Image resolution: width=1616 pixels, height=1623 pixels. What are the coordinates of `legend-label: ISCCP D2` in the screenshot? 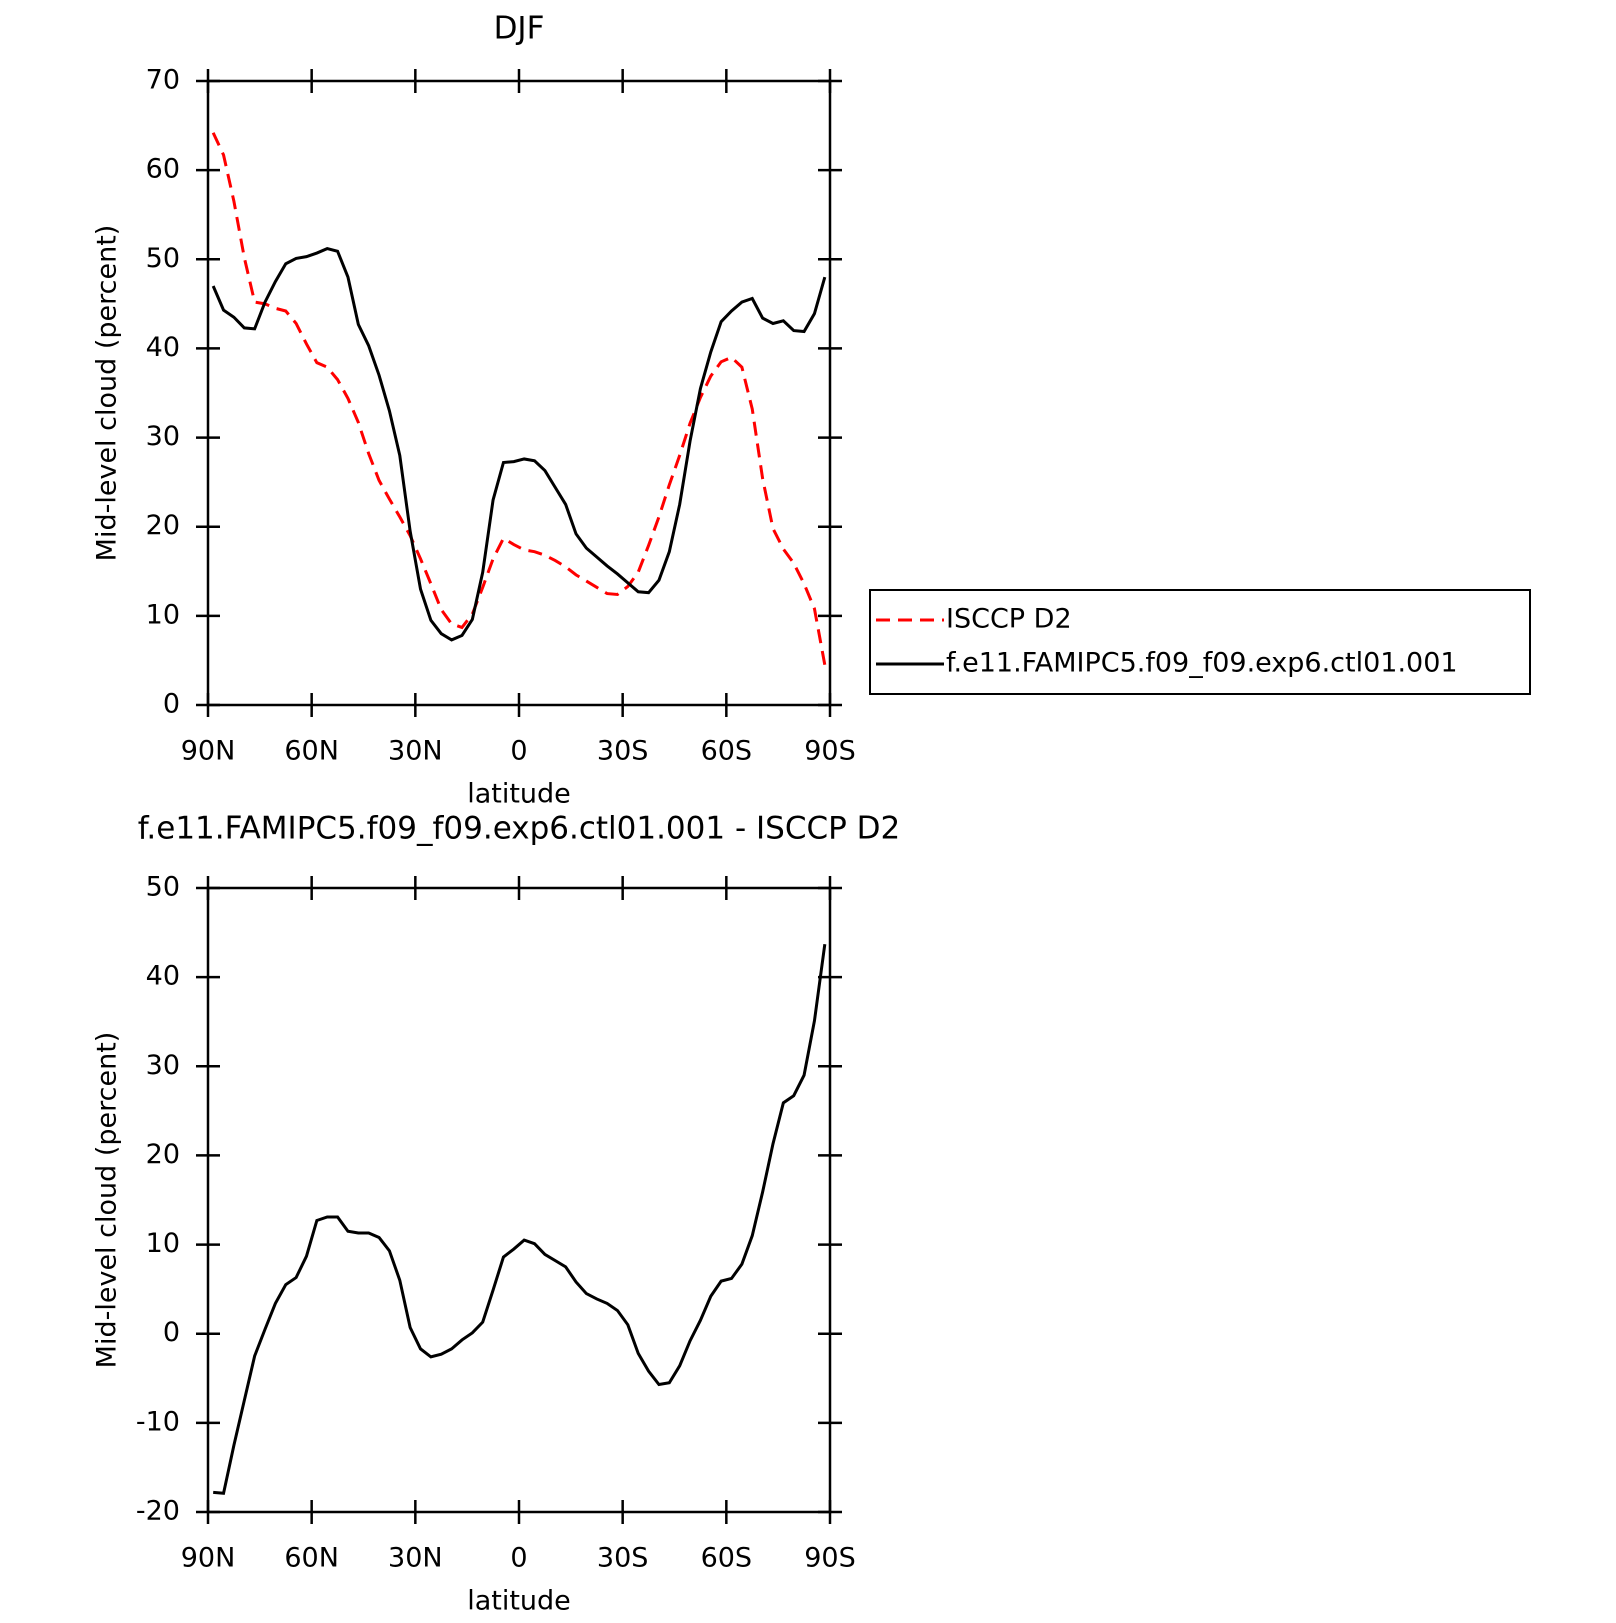 It's located at (1009, 619).